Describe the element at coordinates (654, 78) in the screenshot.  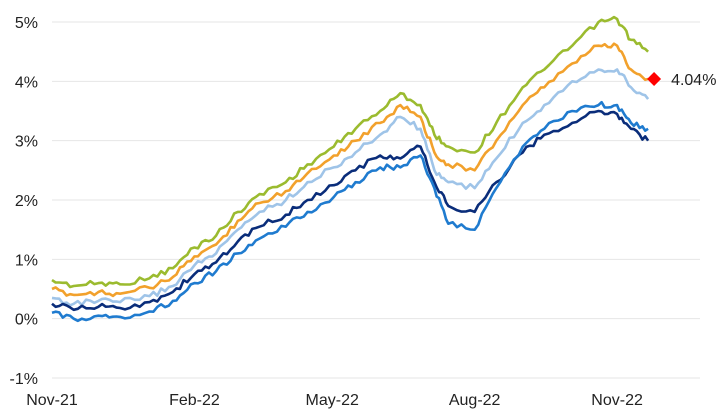
I see `annotation-marker` at that location.